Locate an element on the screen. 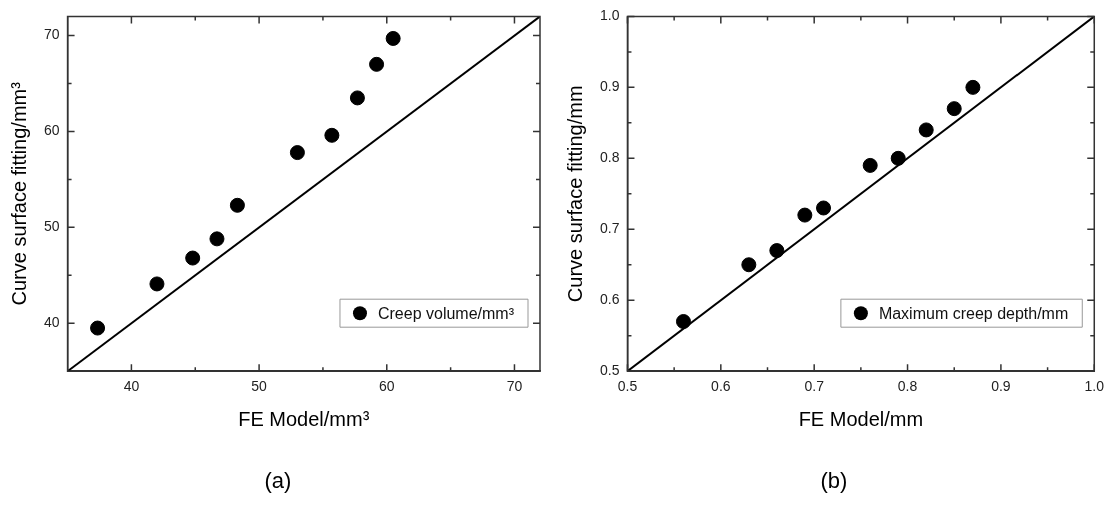 This screenshot has height=532, width=1112. y-tick-label: 1.0 is located at coordinates (609, 15).